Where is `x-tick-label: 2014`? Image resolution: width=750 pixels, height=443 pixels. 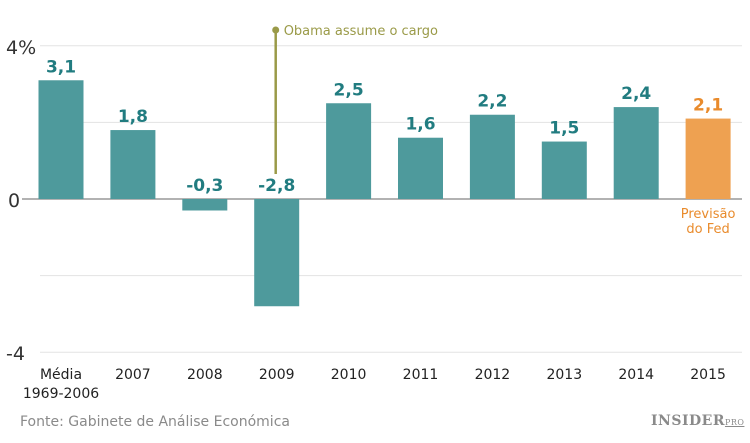
x-tick-label: 2014 is located at coordinates (636, 375).